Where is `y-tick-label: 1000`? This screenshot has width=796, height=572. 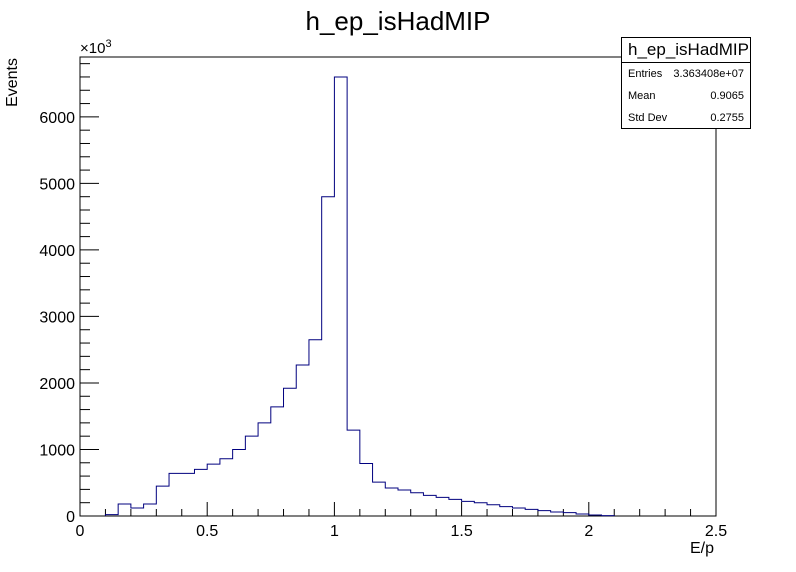 y-tick-label: 1000 is located at coordinates (57, 450).